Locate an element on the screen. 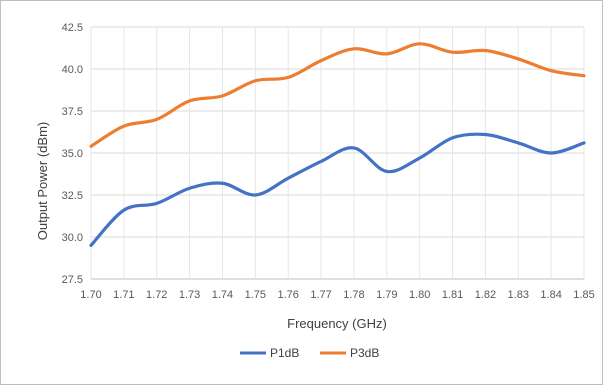 The width and height of the screenshot is (603, 385). x-tick-label: 1.74 is located at coordinates (222, 295).